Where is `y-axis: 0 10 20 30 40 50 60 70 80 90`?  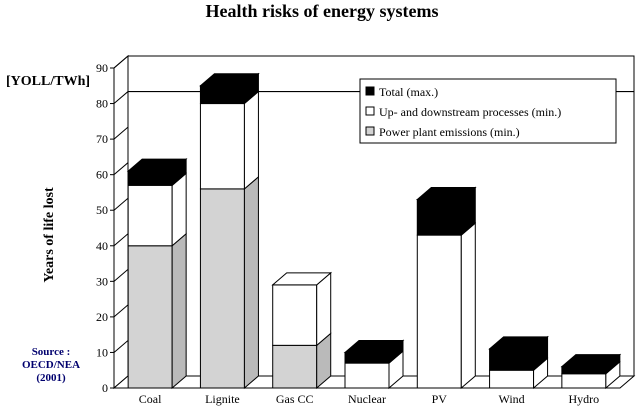 y-axis: 0 10 20 30 40 50 60 70 80 90 is located at coordinates (105, 228).